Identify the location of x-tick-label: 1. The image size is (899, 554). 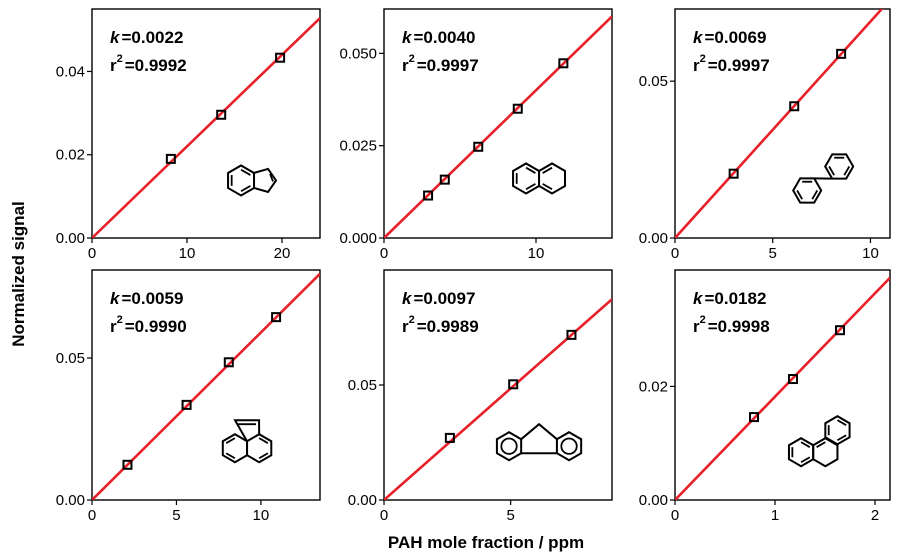
(775, 515).